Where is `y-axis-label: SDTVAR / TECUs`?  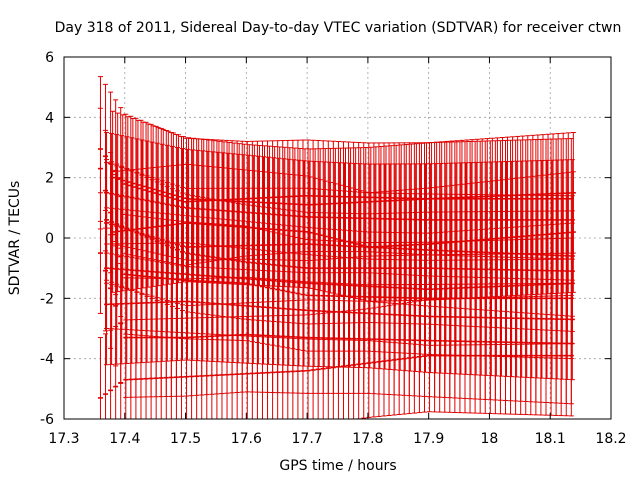
y-axis-label: SDTVAR / TECUs is located at coordinates (15, 238).